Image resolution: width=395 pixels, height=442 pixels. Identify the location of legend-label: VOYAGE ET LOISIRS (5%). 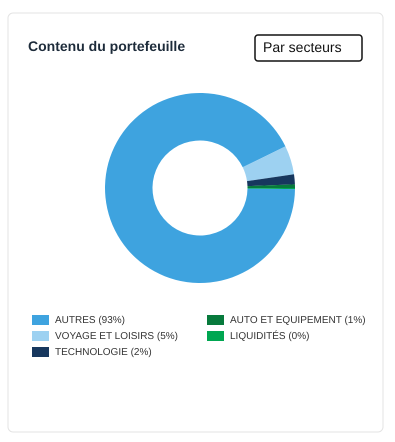
(116, 336).